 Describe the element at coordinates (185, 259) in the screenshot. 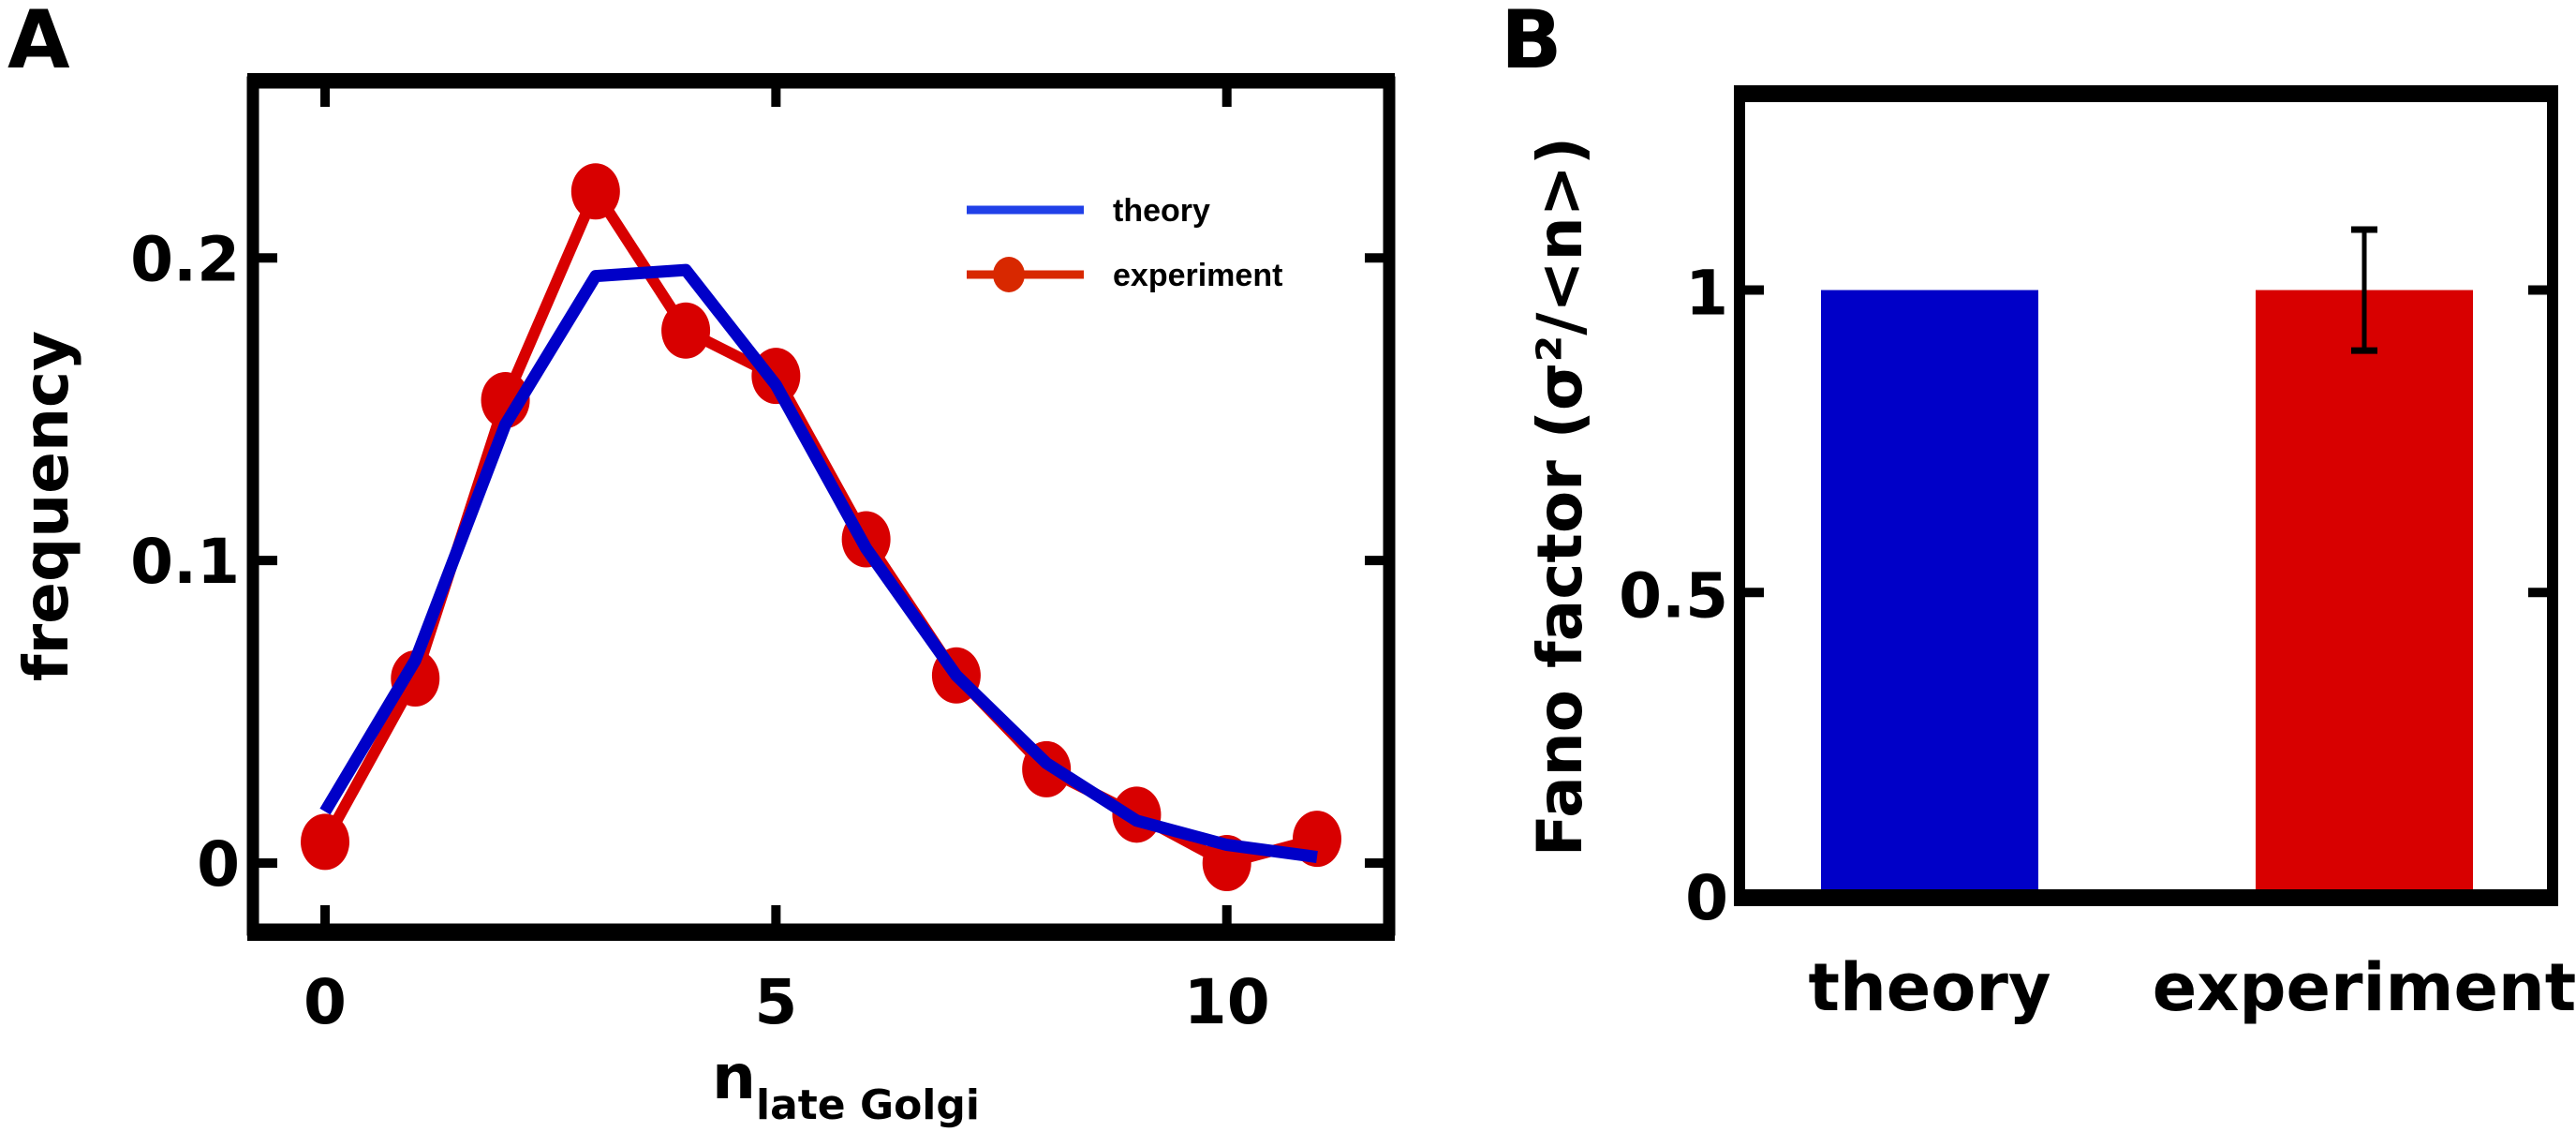

I see `y-tick-label: 0.2` at that location.